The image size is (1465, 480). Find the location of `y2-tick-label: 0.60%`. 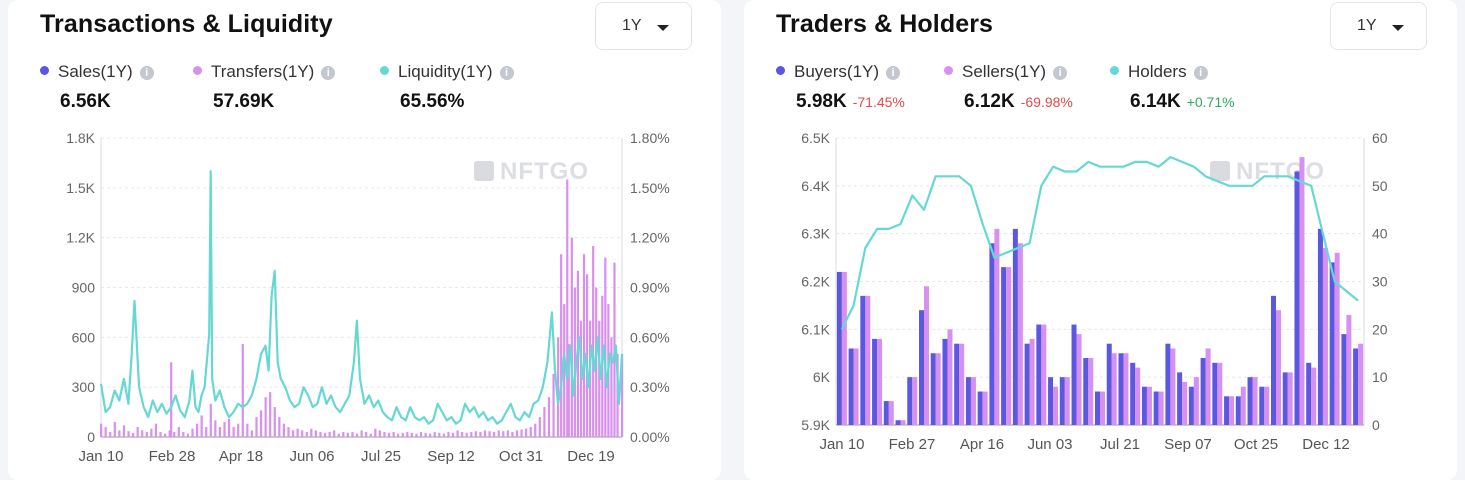

y2-tick-label: 0.60% is located at coordinates (650, 337).